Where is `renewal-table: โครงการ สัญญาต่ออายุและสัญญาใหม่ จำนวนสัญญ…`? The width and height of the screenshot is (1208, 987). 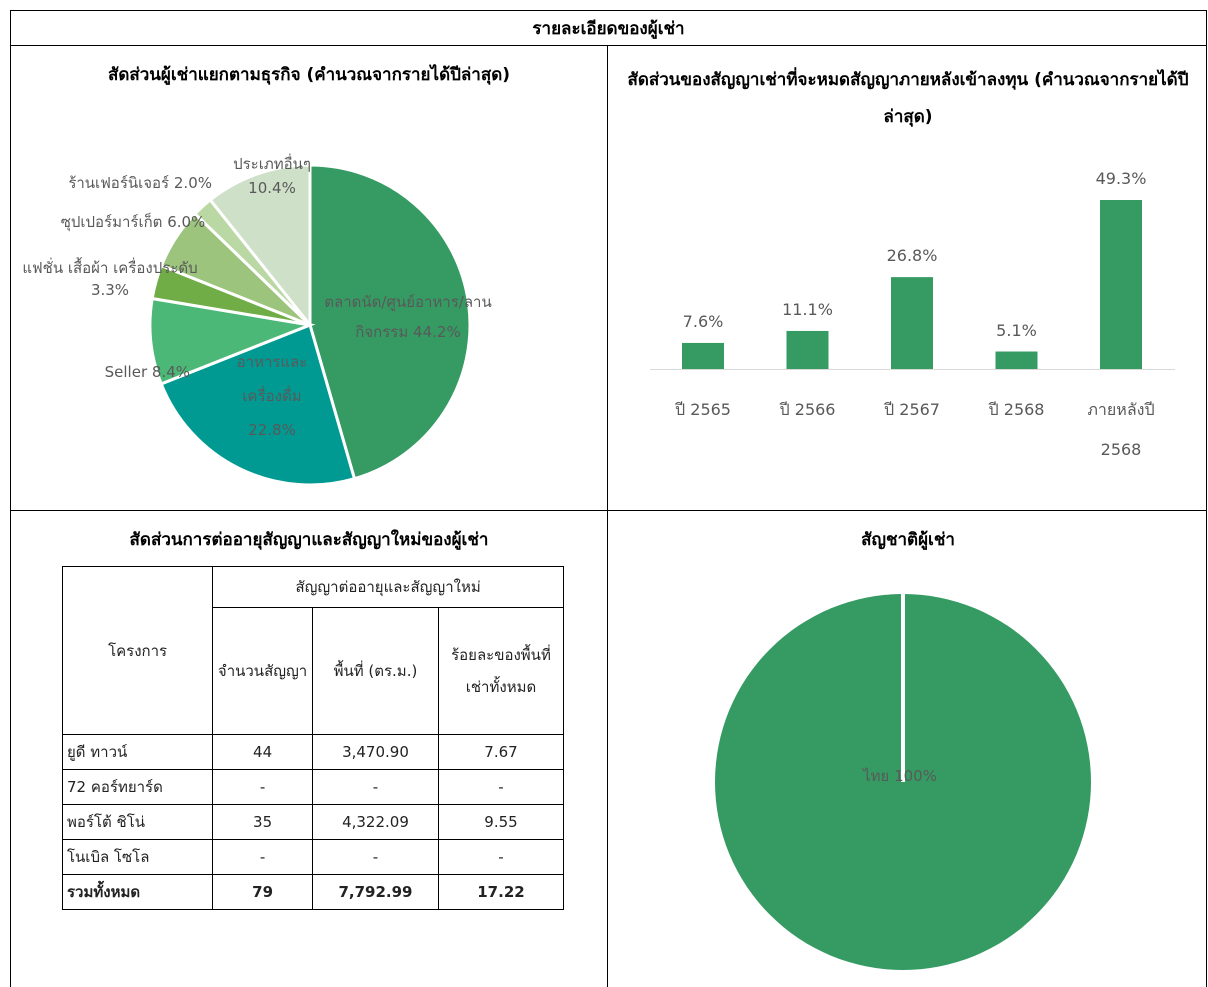
renewal-table: โครงการ สัญญาต่ออายุและสัญญาใหม่ จำนวนสัญญ… is located at coordinates (313, 738).